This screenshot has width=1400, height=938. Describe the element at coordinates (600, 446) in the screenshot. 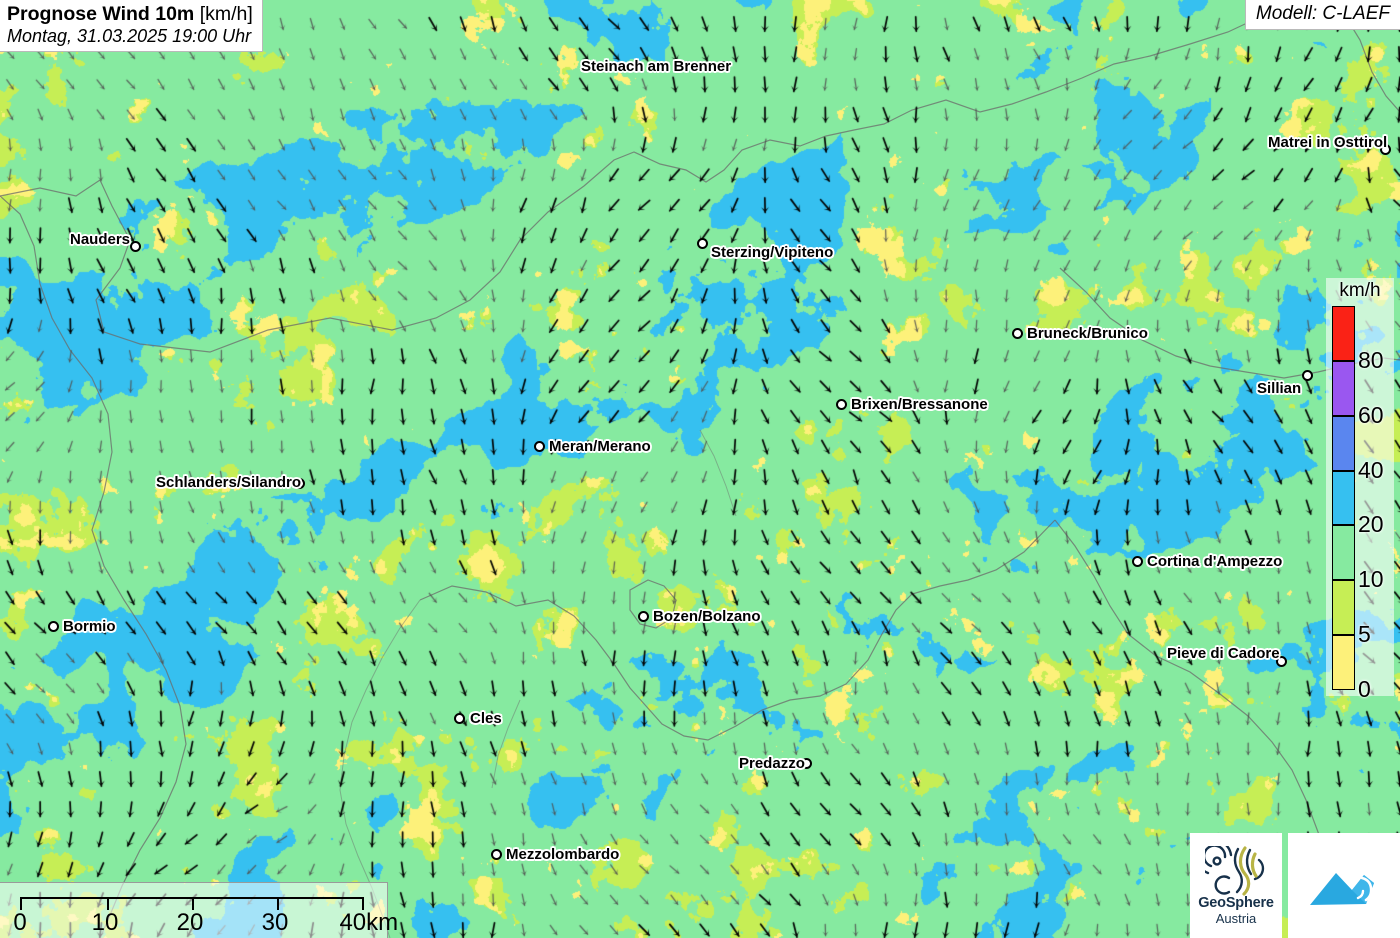

I see `city-label: Meran/Merano` at that location.